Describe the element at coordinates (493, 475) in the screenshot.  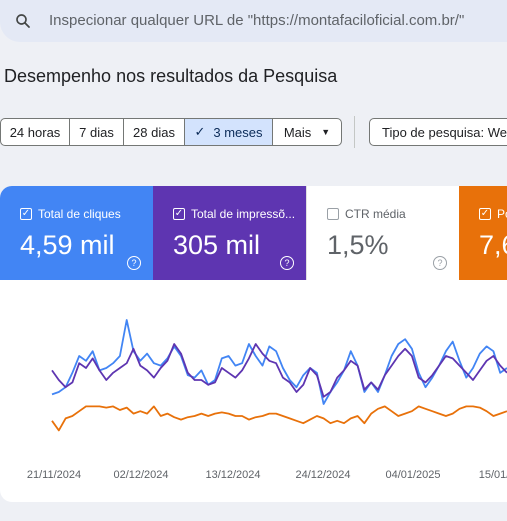
I see `x-tick-label: 15/01/` at that location.